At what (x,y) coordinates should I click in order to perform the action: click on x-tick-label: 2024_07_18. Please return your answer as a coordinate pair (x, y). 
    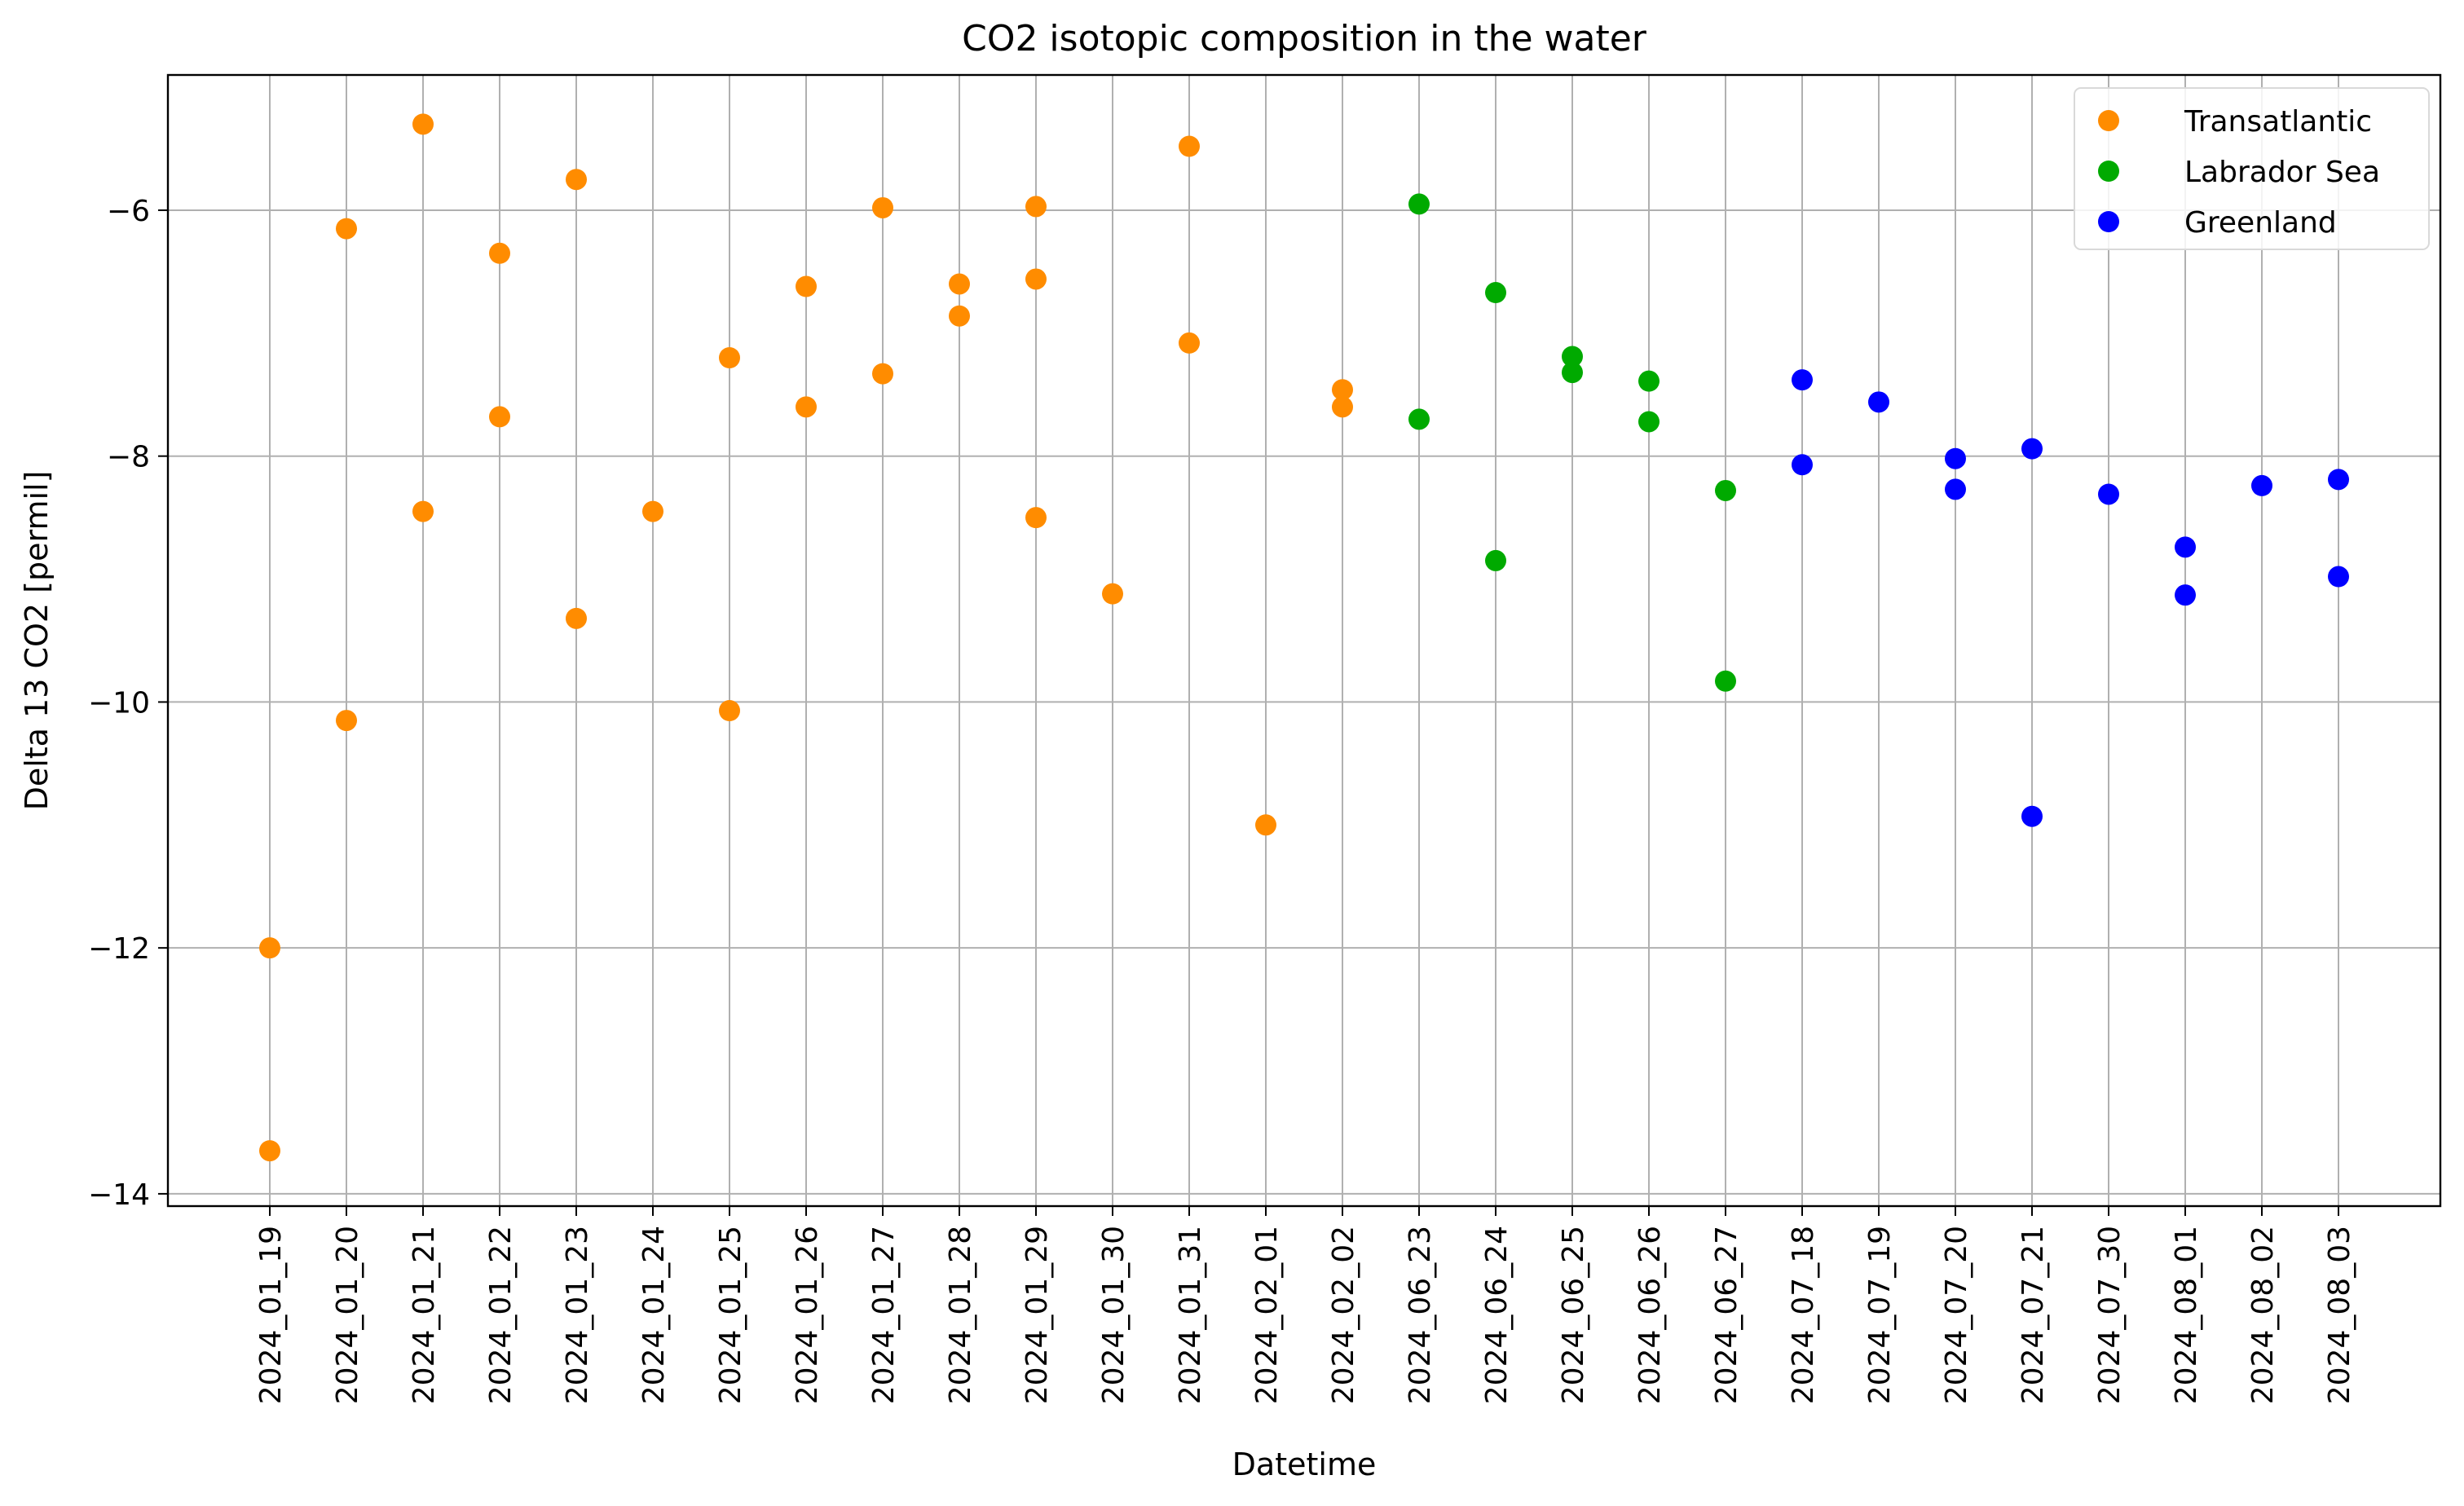
    Looking at the image, I should click on (1804, 1315).